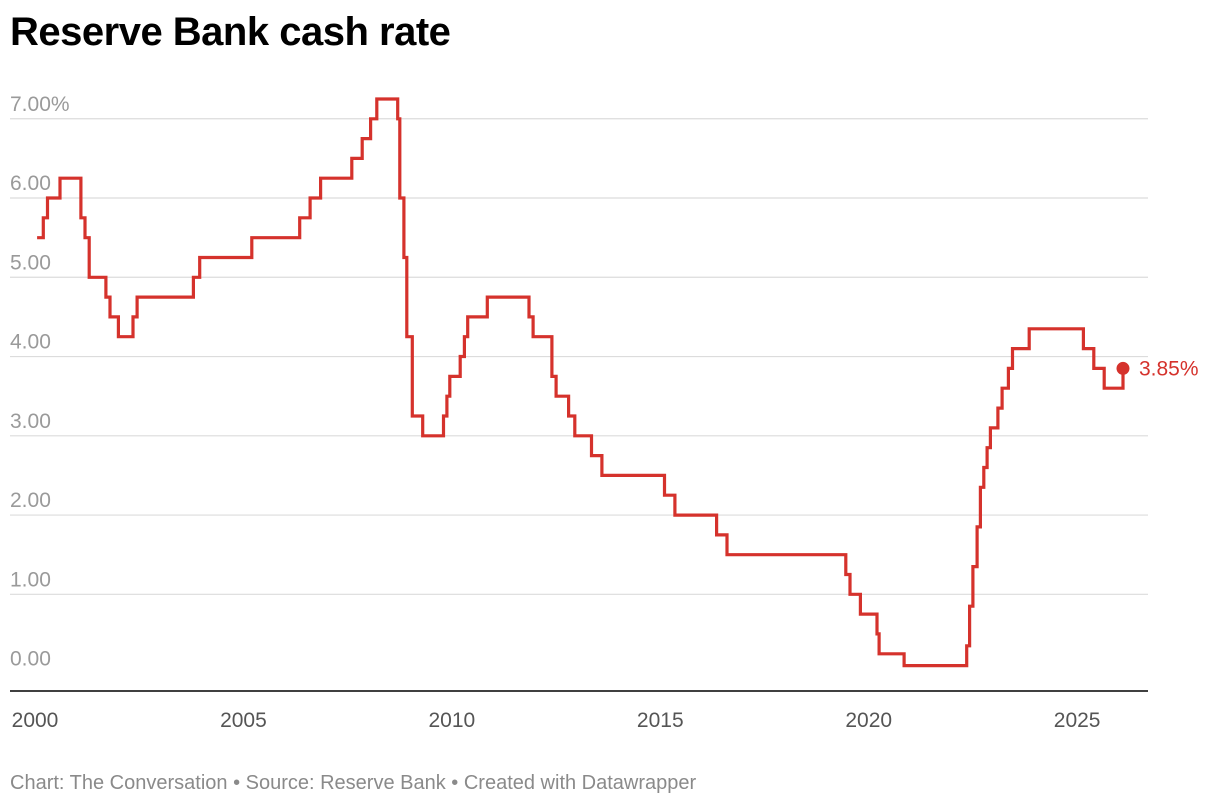 The image size is (1220, 808). Describe the element at coordinates (40, 382) in the screenshot. I see `y-axis-labels: 0.00 1.00 2.00 3.00 4.00 5.00 6.00 7.00%` at that location.